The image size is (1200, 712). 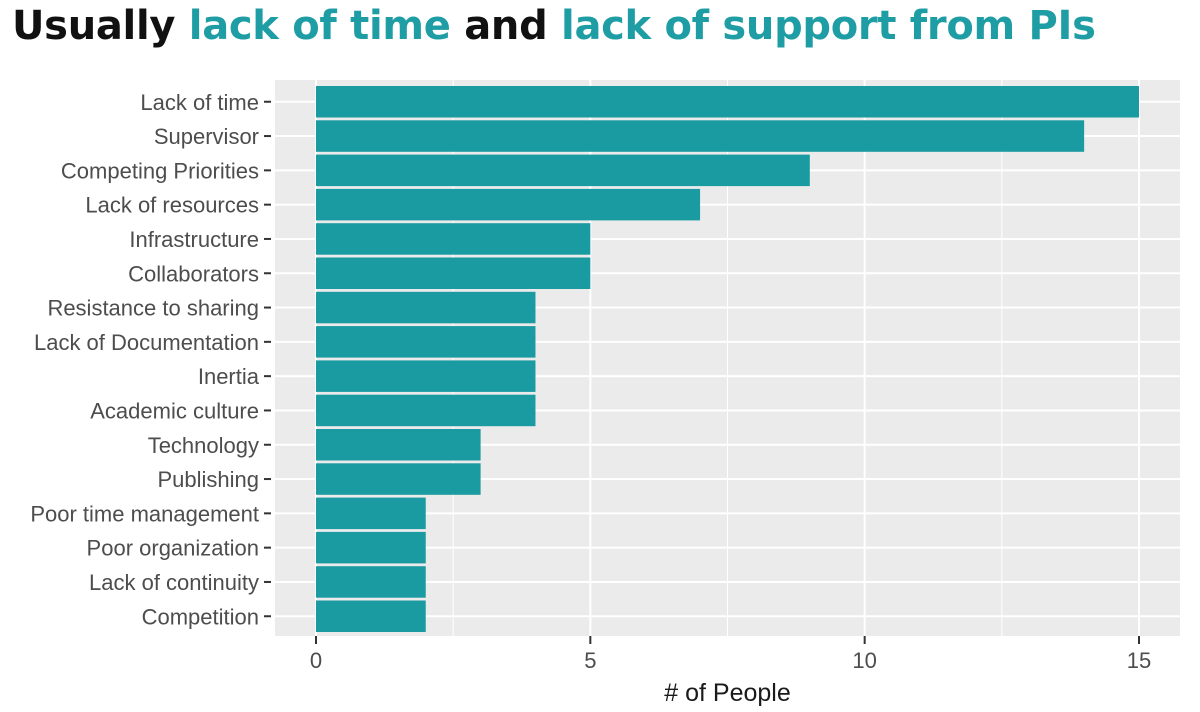 I want to click on y-tick-label: Competing Priorities, so click(x=160, y=170).